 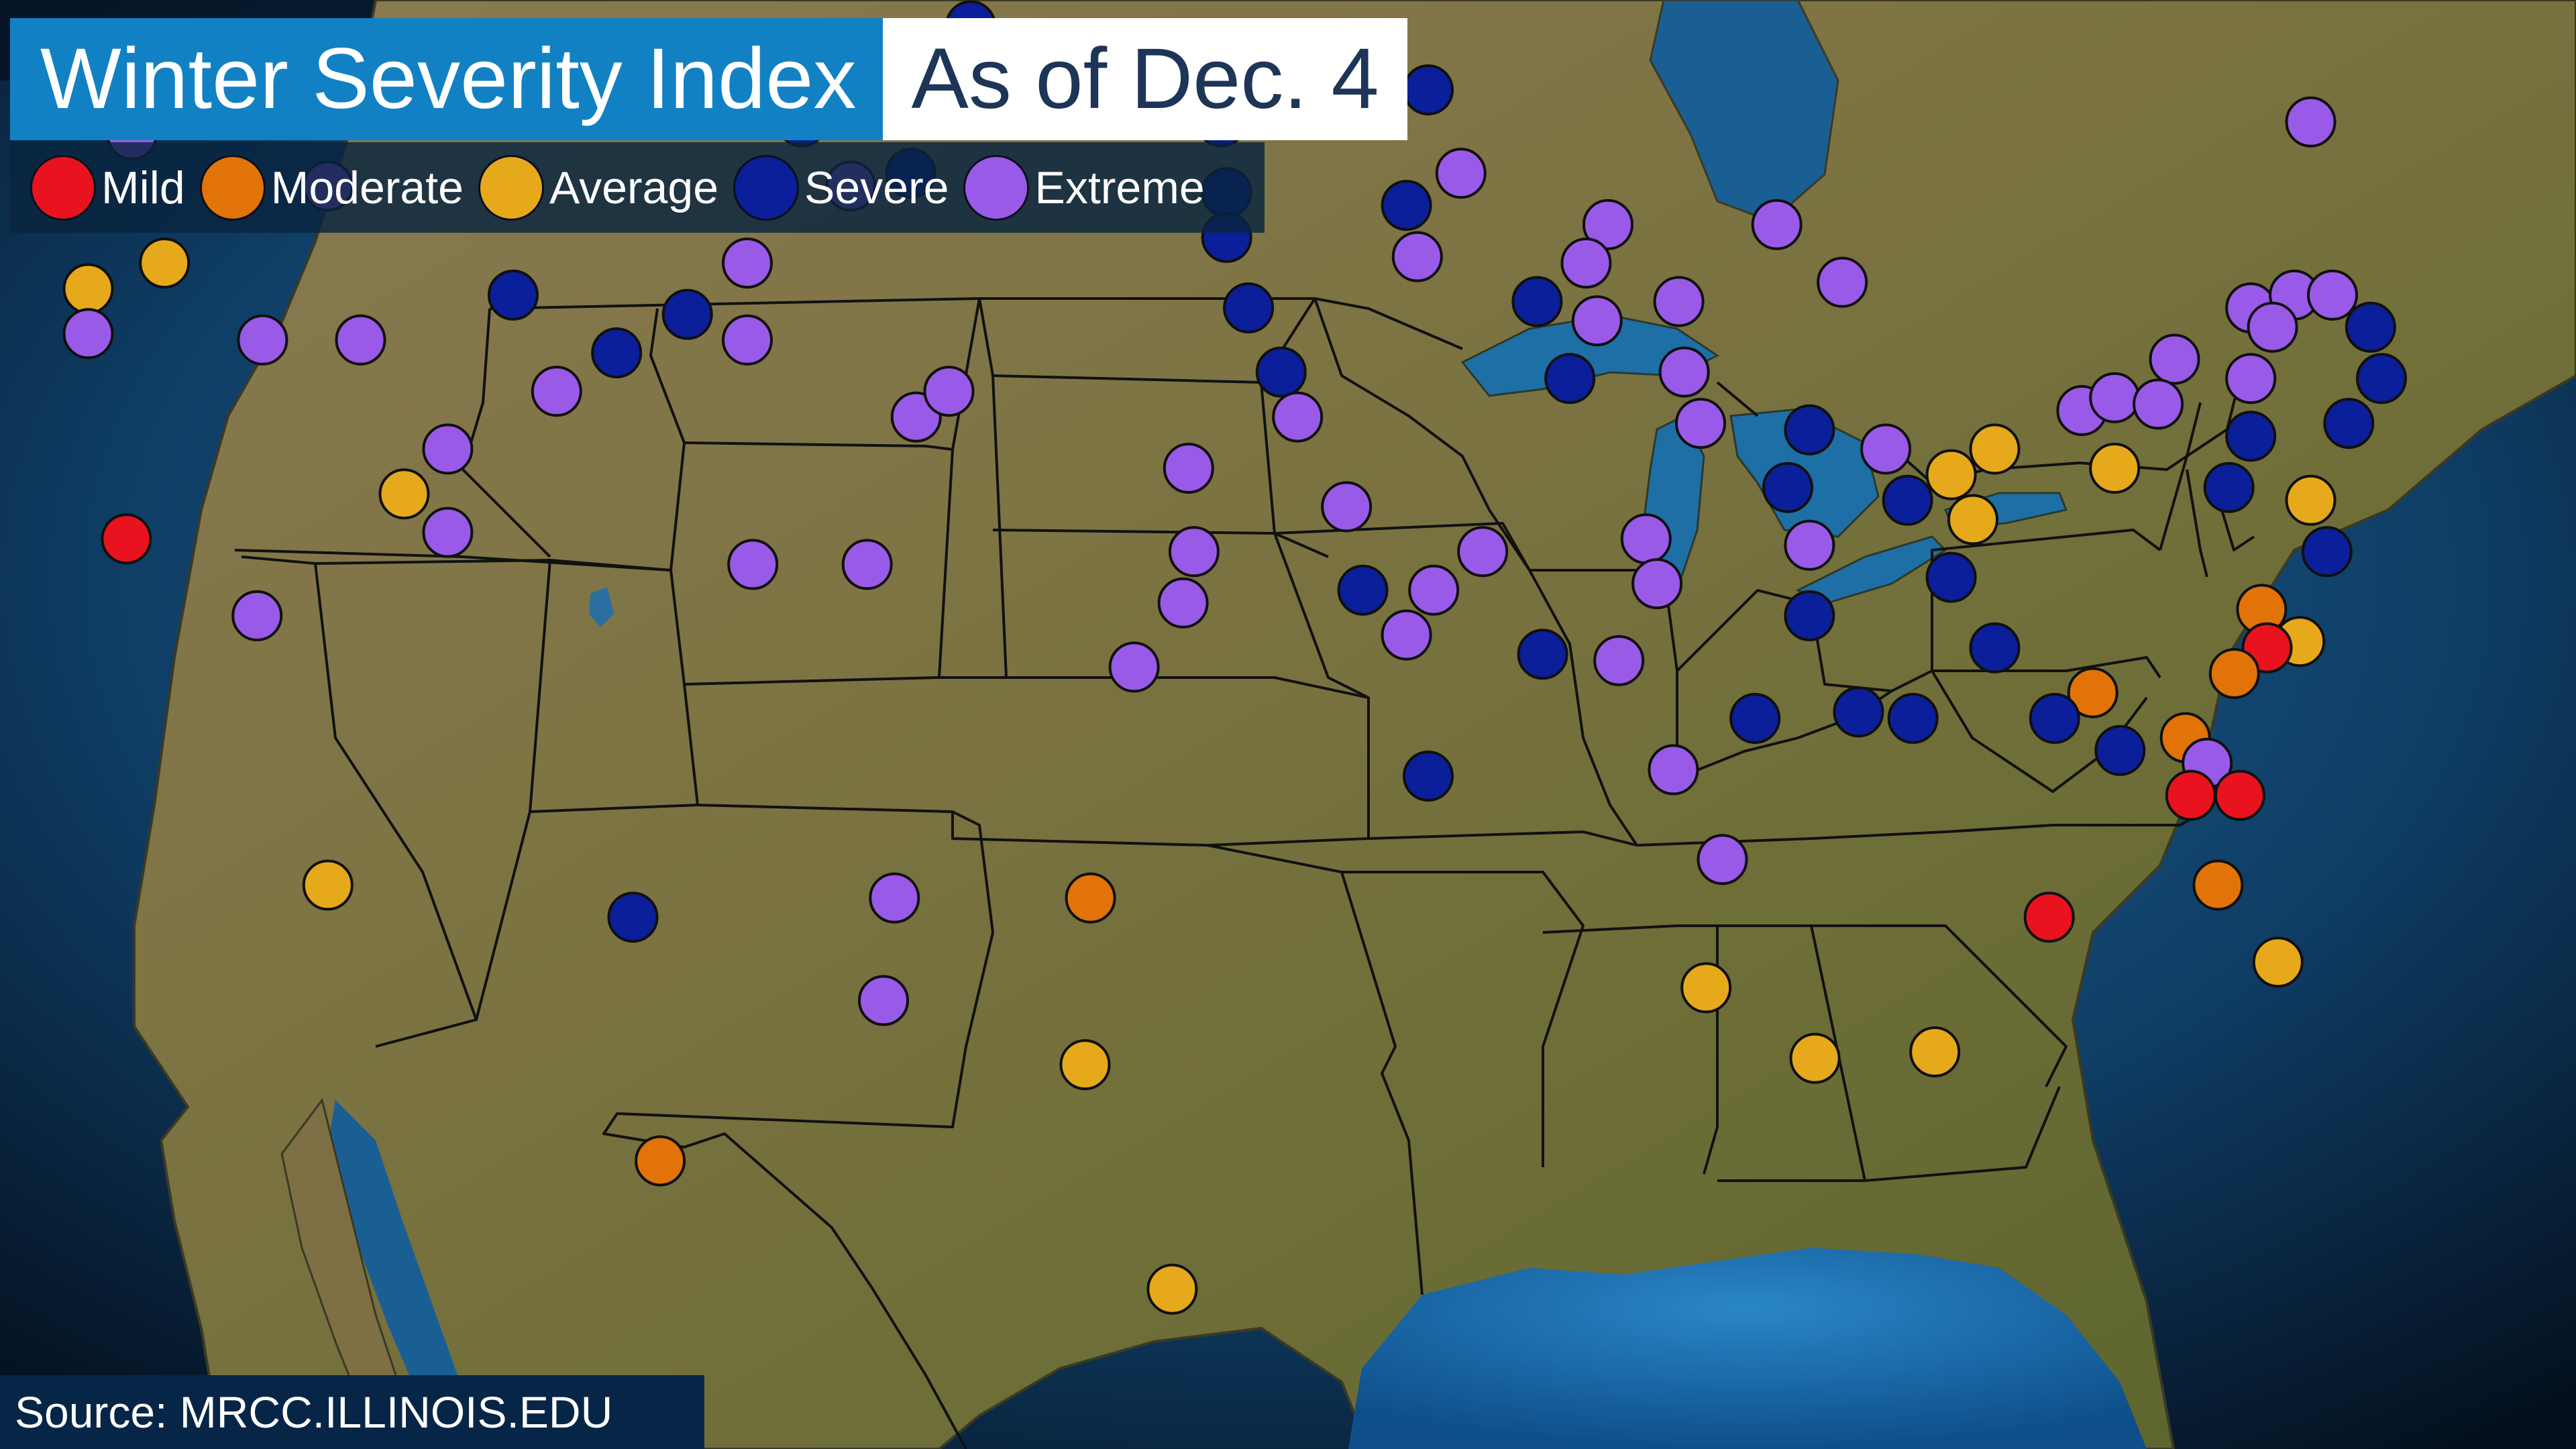 What do you see at coordinates (331, 187) in the screenshot?
I see `legend-item-moderate: Moderate` at bounding box center [331, 187].